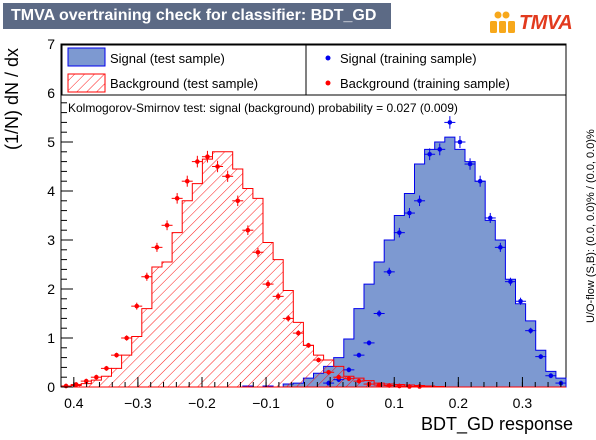  Describe the element at coordinates (51, 289) in the screenshot. I see `y-tick-label: 2` at that location.